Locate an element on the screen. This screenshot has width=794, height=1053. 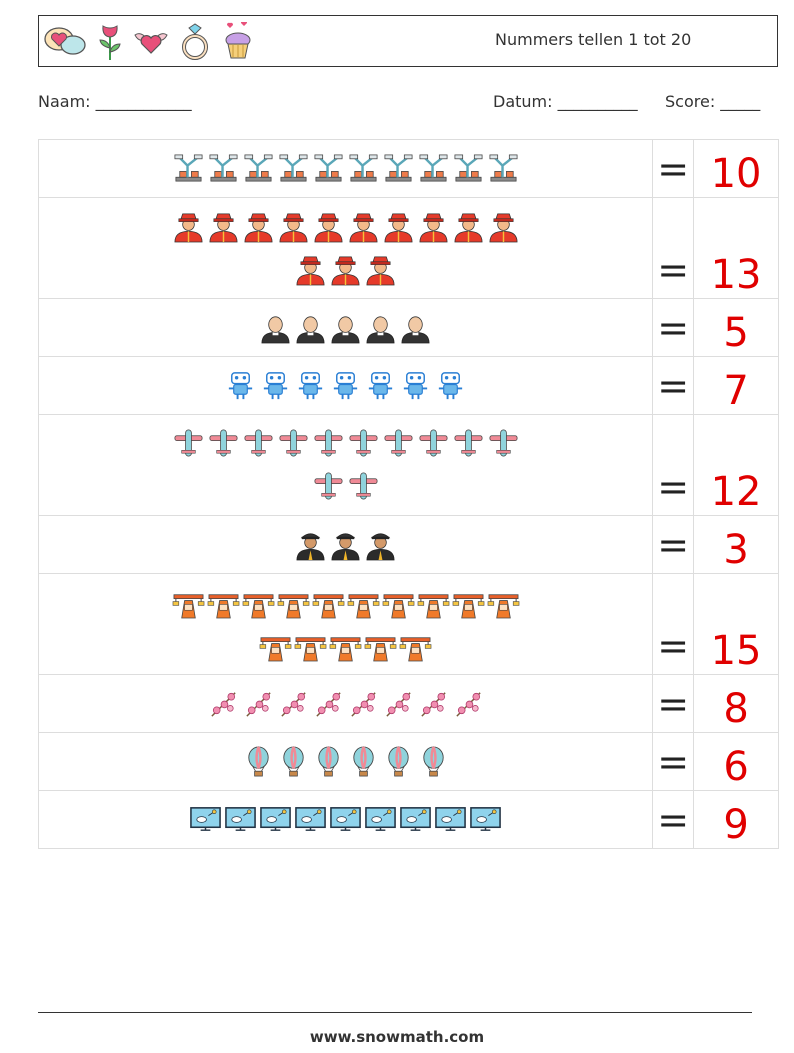
name-field: Naam: ____________ is located at coordinates (115, 101).